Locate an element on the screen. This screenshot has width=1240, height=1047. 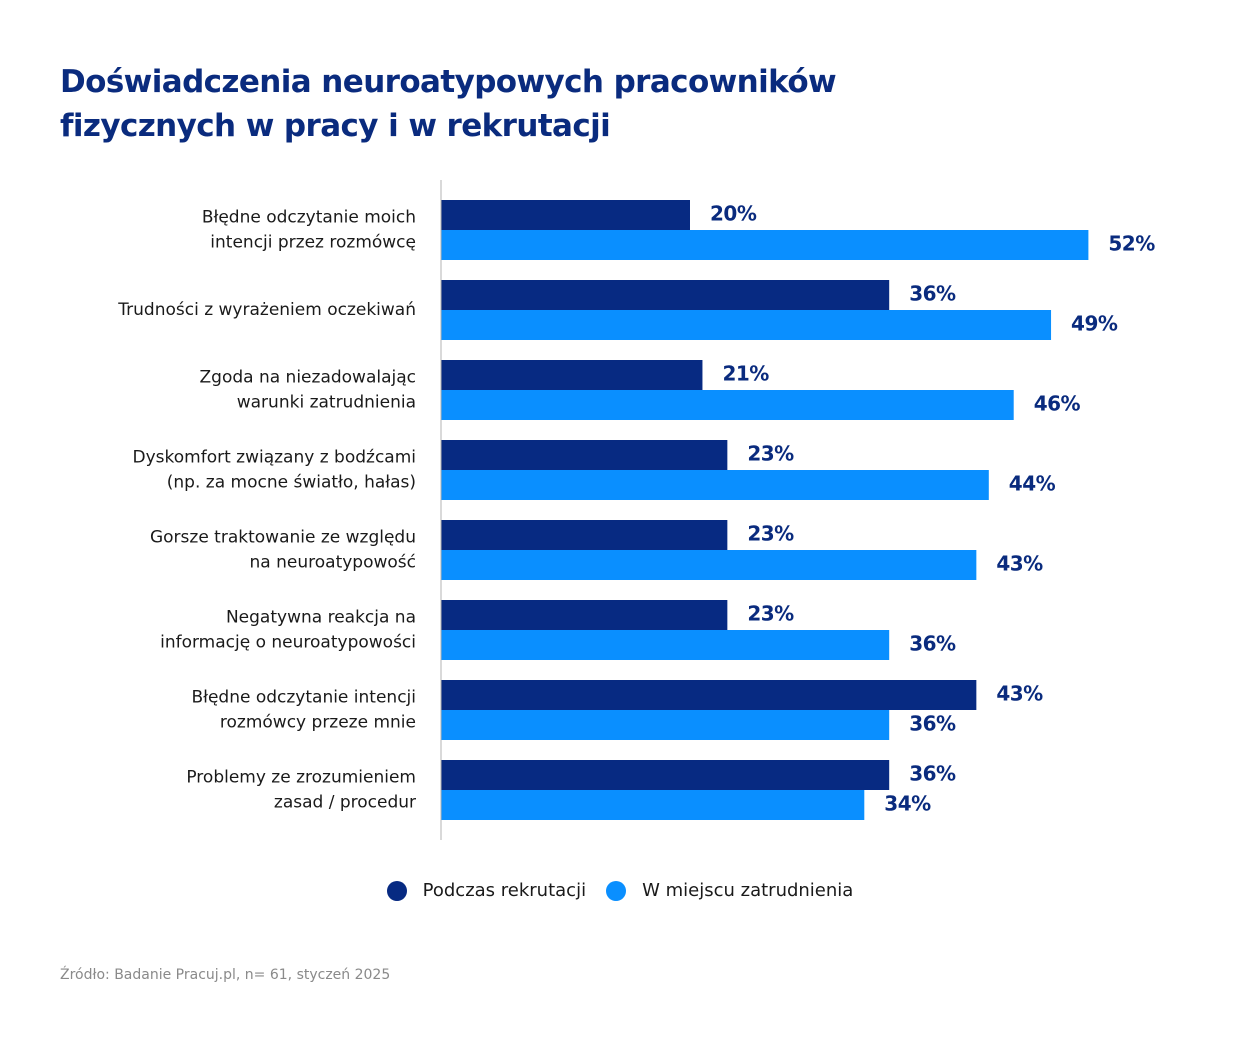
legend-item-workplace: W miejscu zatrudnienia is located at coordinates (729, 890).